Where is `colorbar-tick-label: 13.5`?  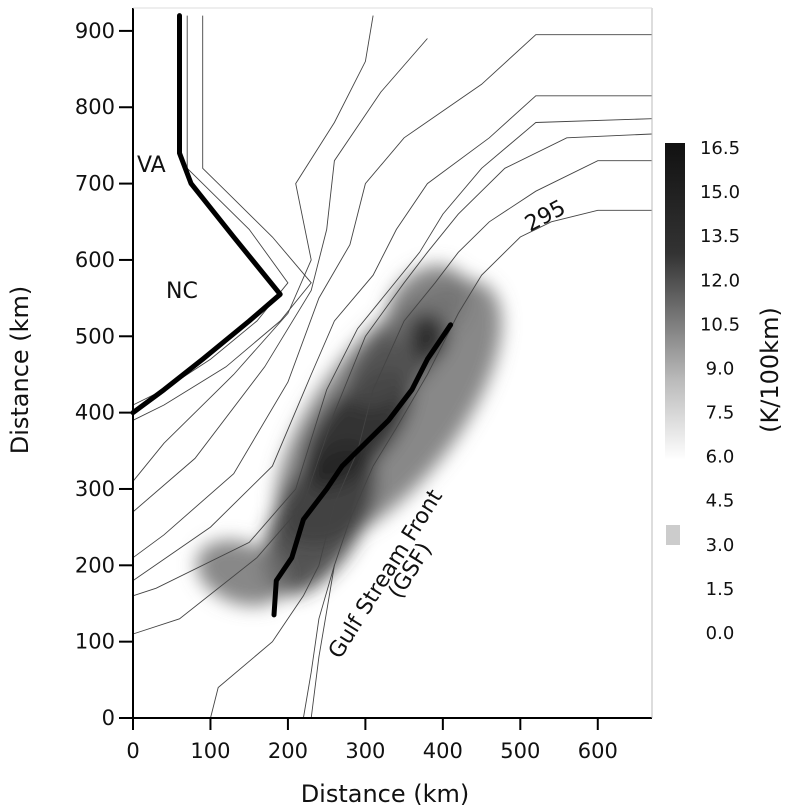
colorbar-tick-label: 13.5 is located at coordinates (720, 236).